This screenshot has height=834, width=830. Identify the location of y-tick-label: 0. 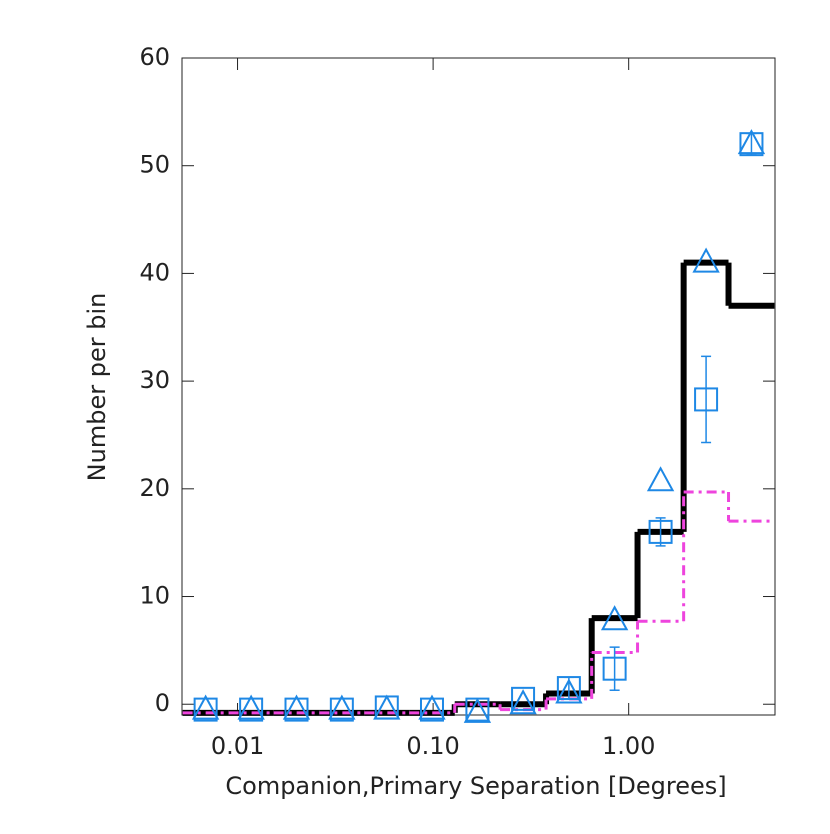
(162, 703).